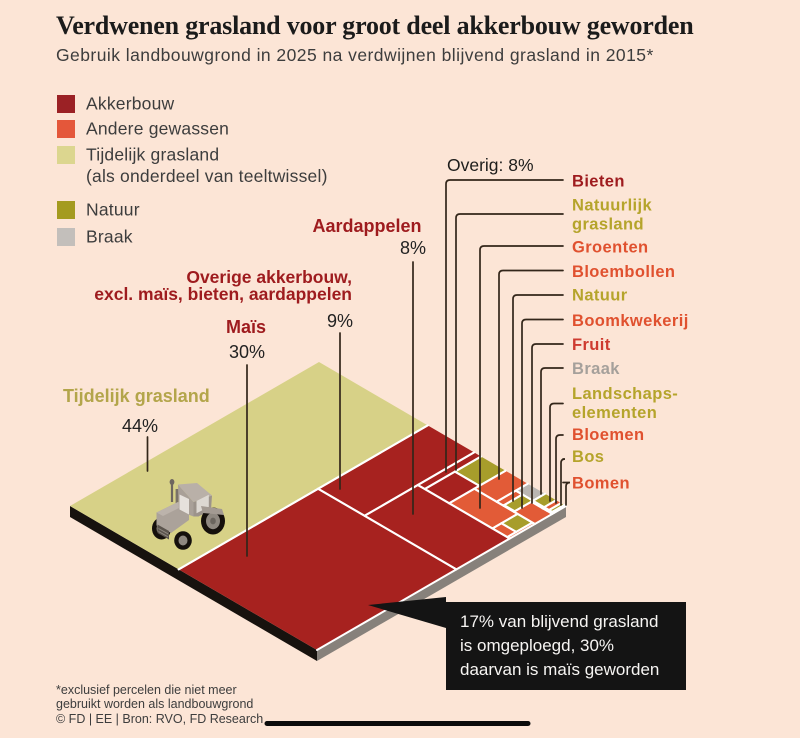 This screenshot has height=738, width=800. What do you see at coordinates (140, 426) in the screenshot?
I see `svg-text: 44%` at bounding box center [140, 426].